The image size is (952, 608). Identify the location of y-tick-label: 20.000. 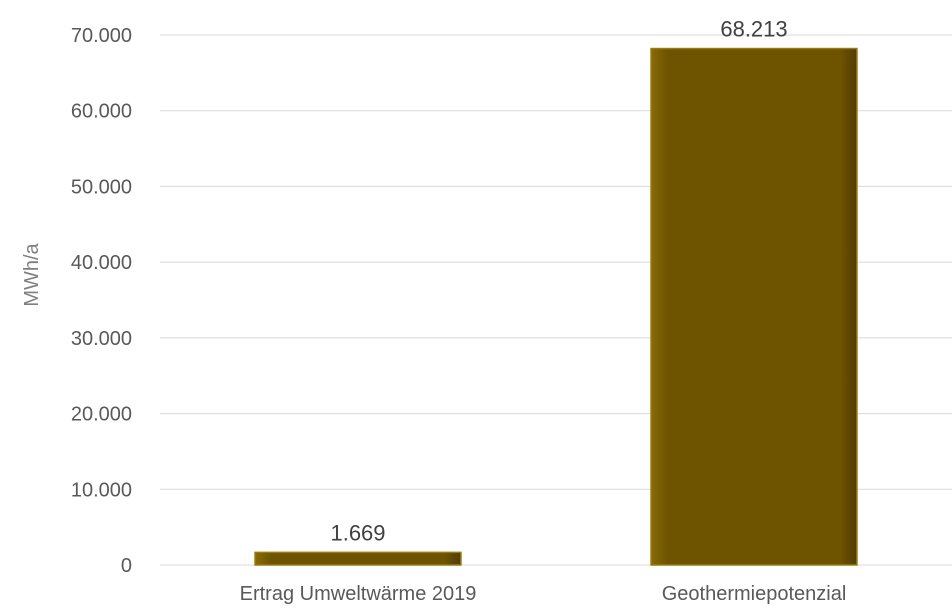
(101, 415).